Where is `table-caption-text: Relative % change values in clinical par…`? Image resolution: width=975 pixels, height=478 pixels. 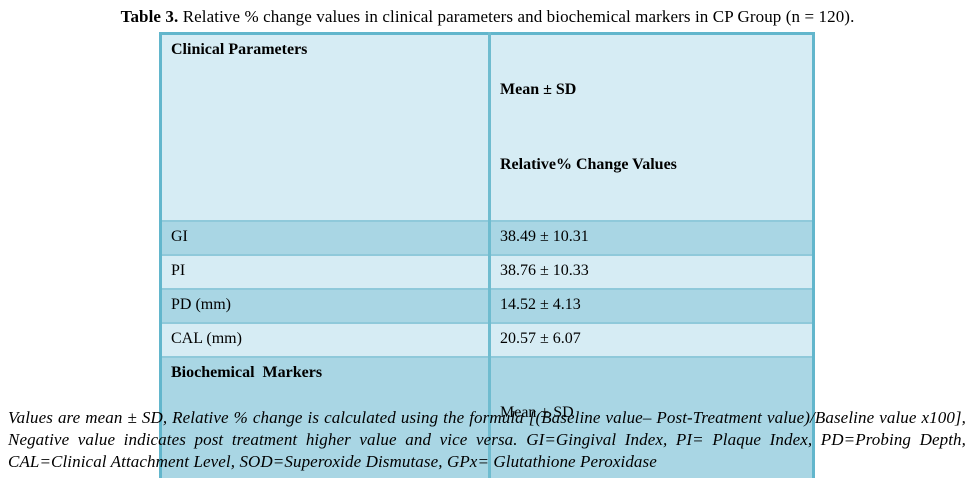
table-caption-text: Relative % change values in clinical par… is located at coordinates (516, 16).